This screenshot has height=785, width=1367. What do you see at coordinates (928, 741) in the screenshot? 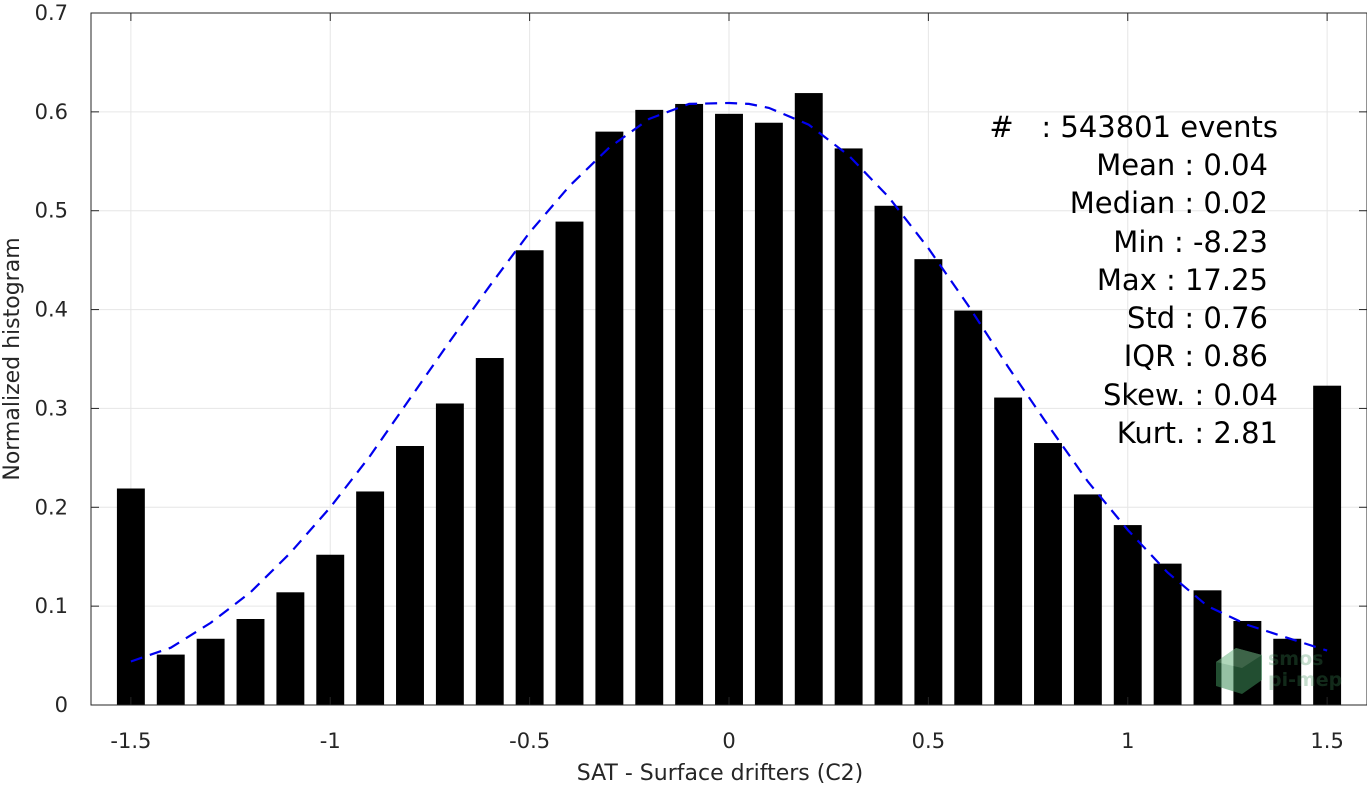
I see `x-tick-label-4: 0.5` at bounding box center [928, 741].